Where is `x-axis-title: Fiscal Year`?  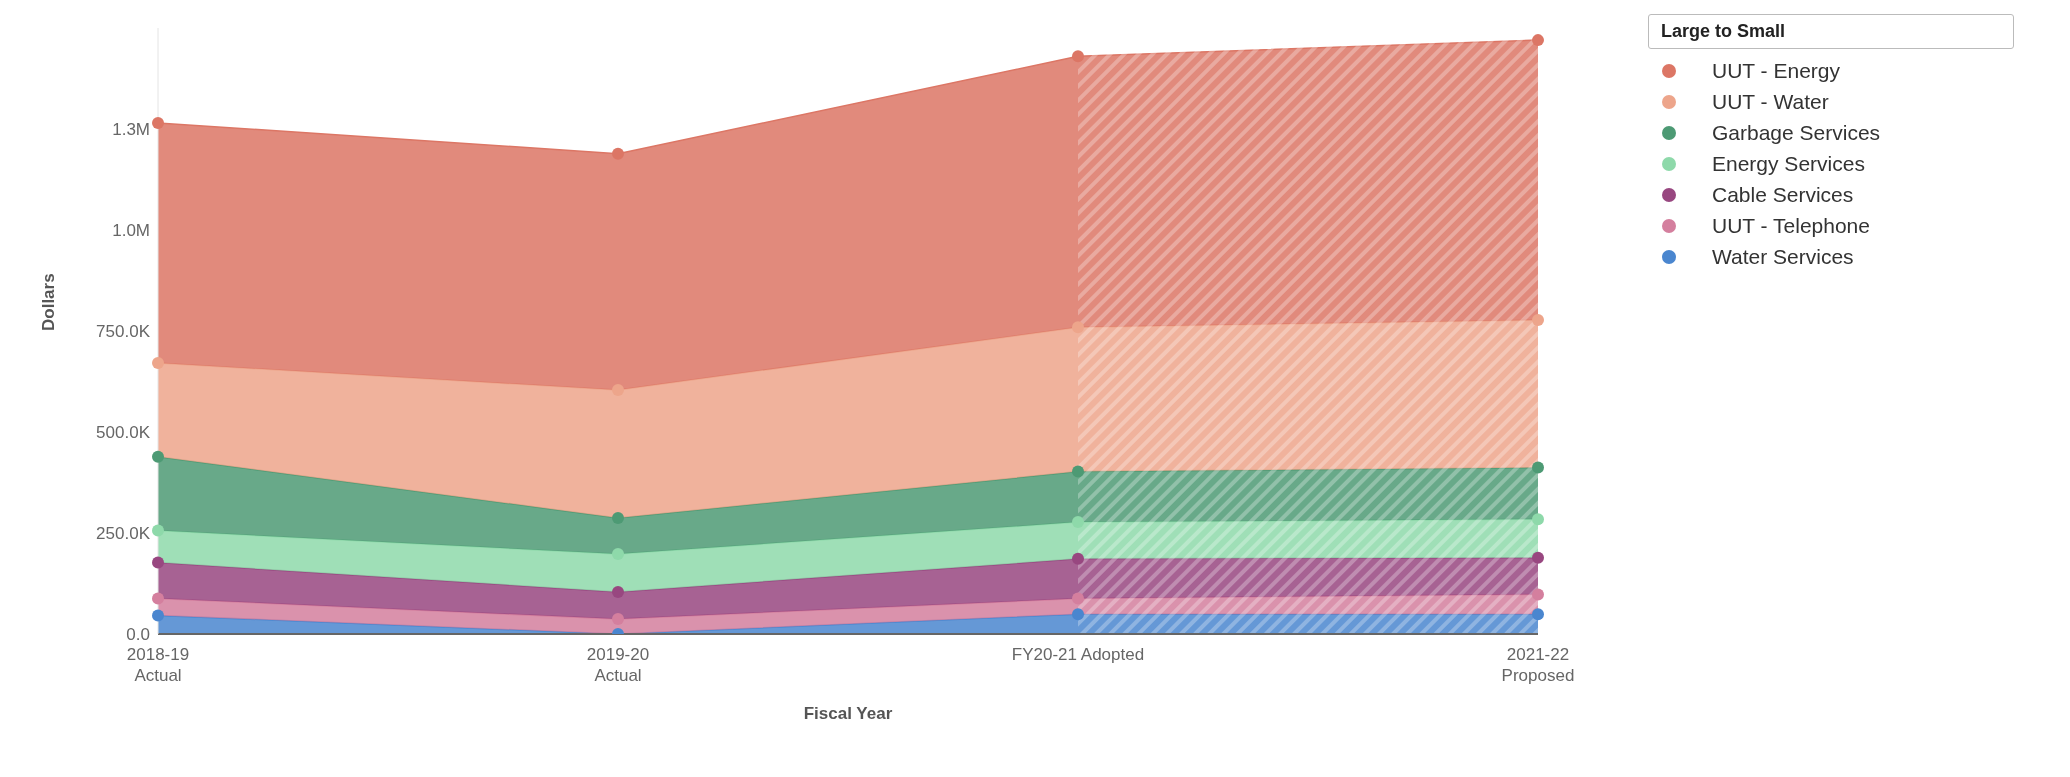 x-axis-title: Fiscal Year is located at coordinates (848, 713).